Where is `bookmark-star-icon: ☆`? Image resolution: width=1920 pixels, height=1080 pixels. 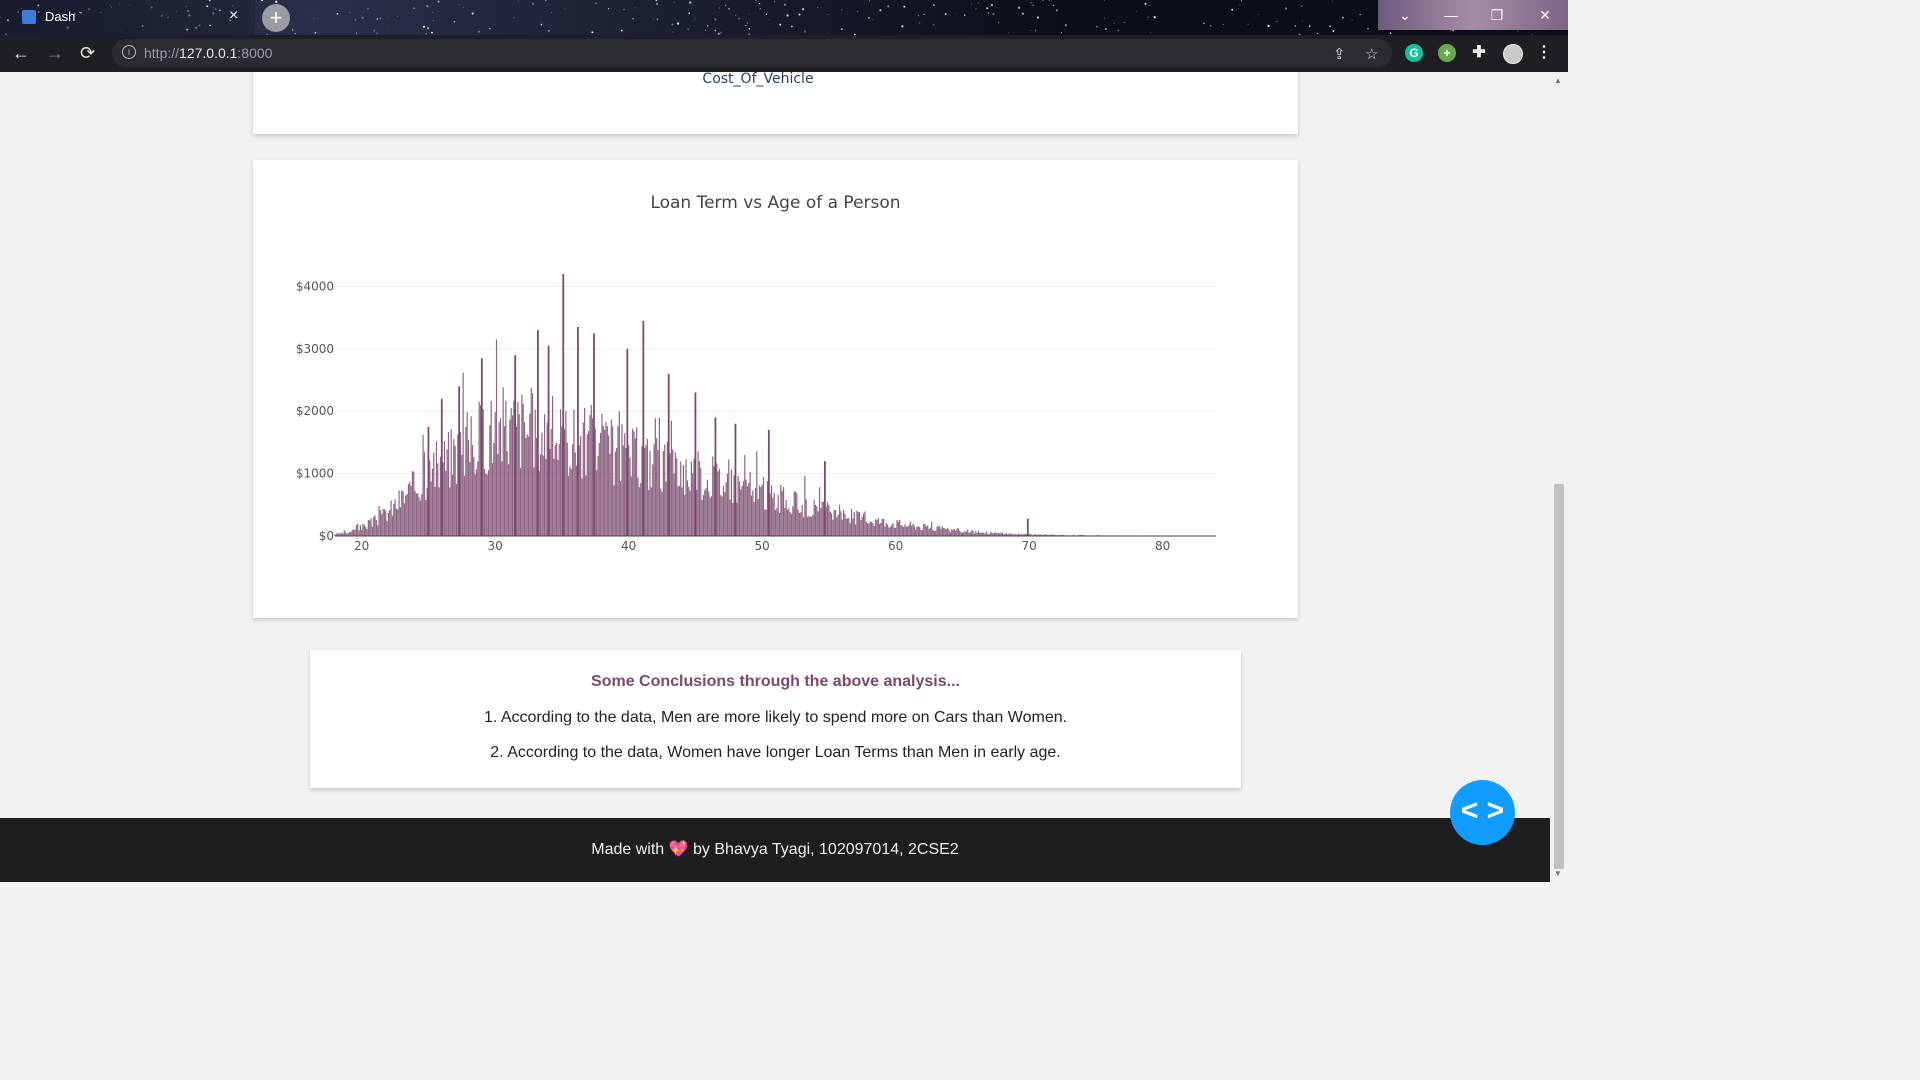
bookmark-star-icon: ☆ is located at coordinates (1372, 54).